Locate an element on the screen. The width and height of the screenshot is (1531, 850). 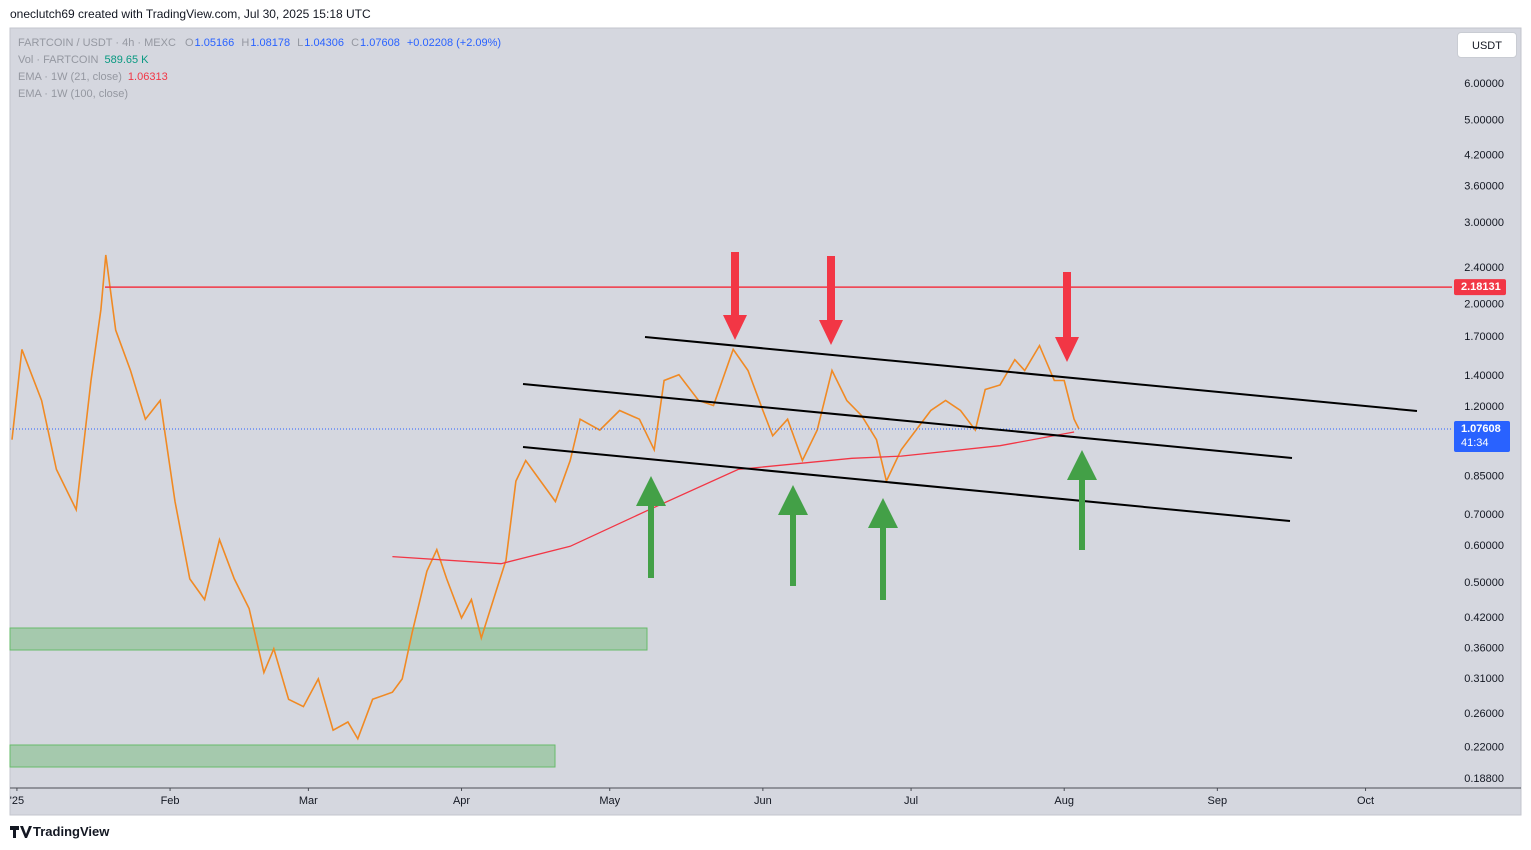
level-label: 2.18131 is located at coordinates (1481, 287).